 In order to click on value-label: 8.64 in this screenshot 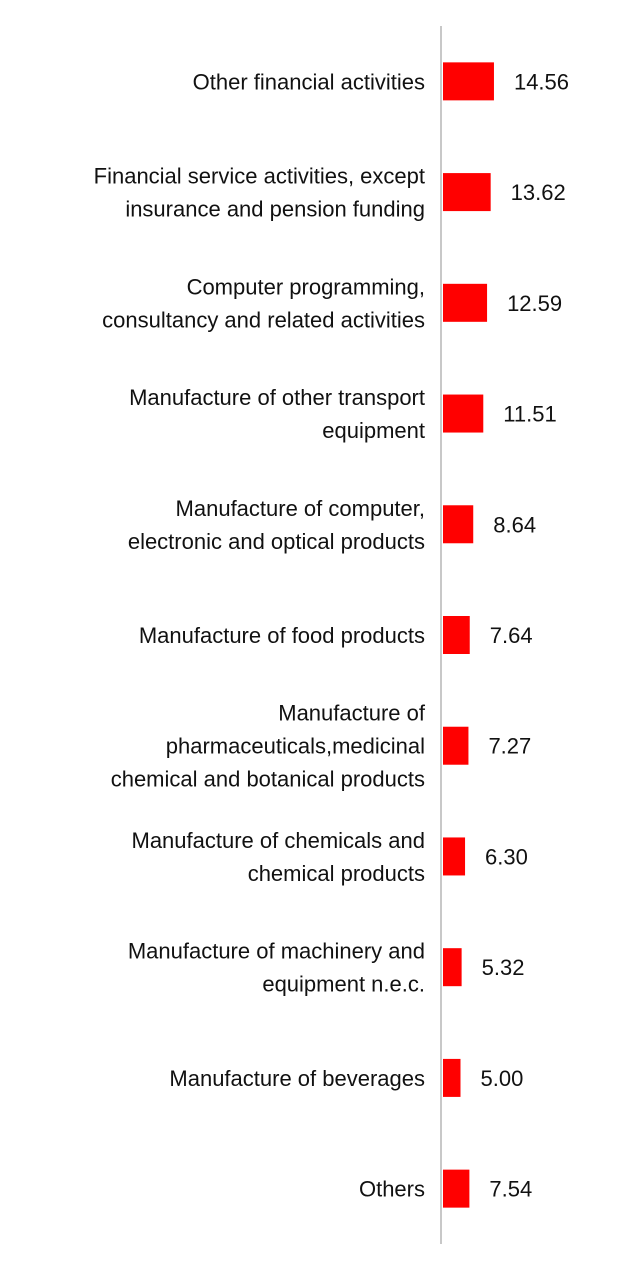, I will do `click(514, 524)`.